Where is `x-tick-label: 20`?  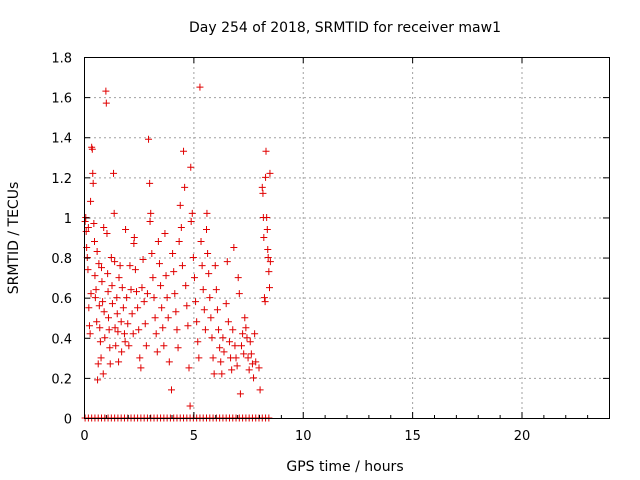 x-tick-label: 20 is located at coordinates (522, 436).